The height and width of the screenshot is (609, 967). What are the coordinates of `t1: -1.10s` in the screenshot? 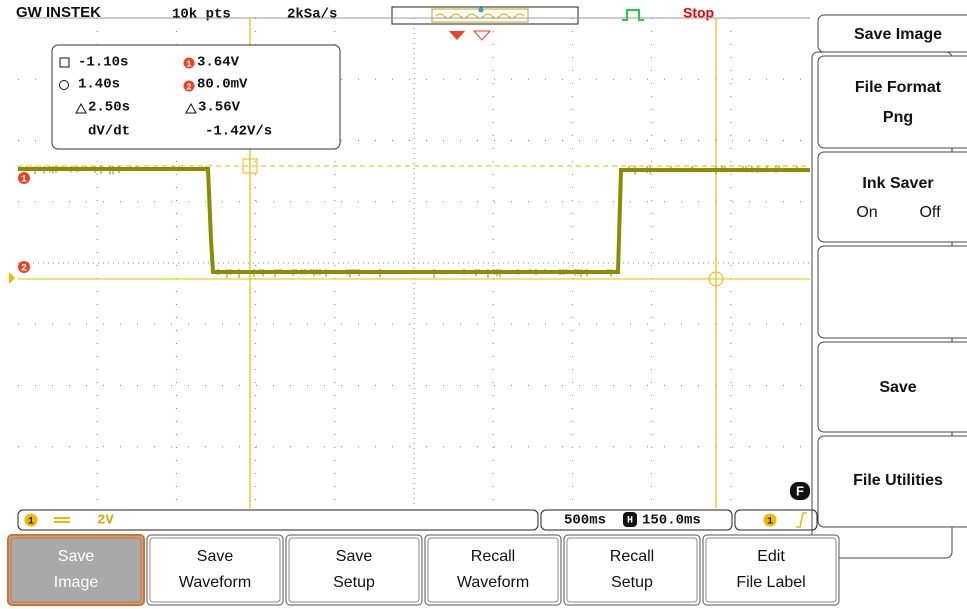 It's located at (103, 63).